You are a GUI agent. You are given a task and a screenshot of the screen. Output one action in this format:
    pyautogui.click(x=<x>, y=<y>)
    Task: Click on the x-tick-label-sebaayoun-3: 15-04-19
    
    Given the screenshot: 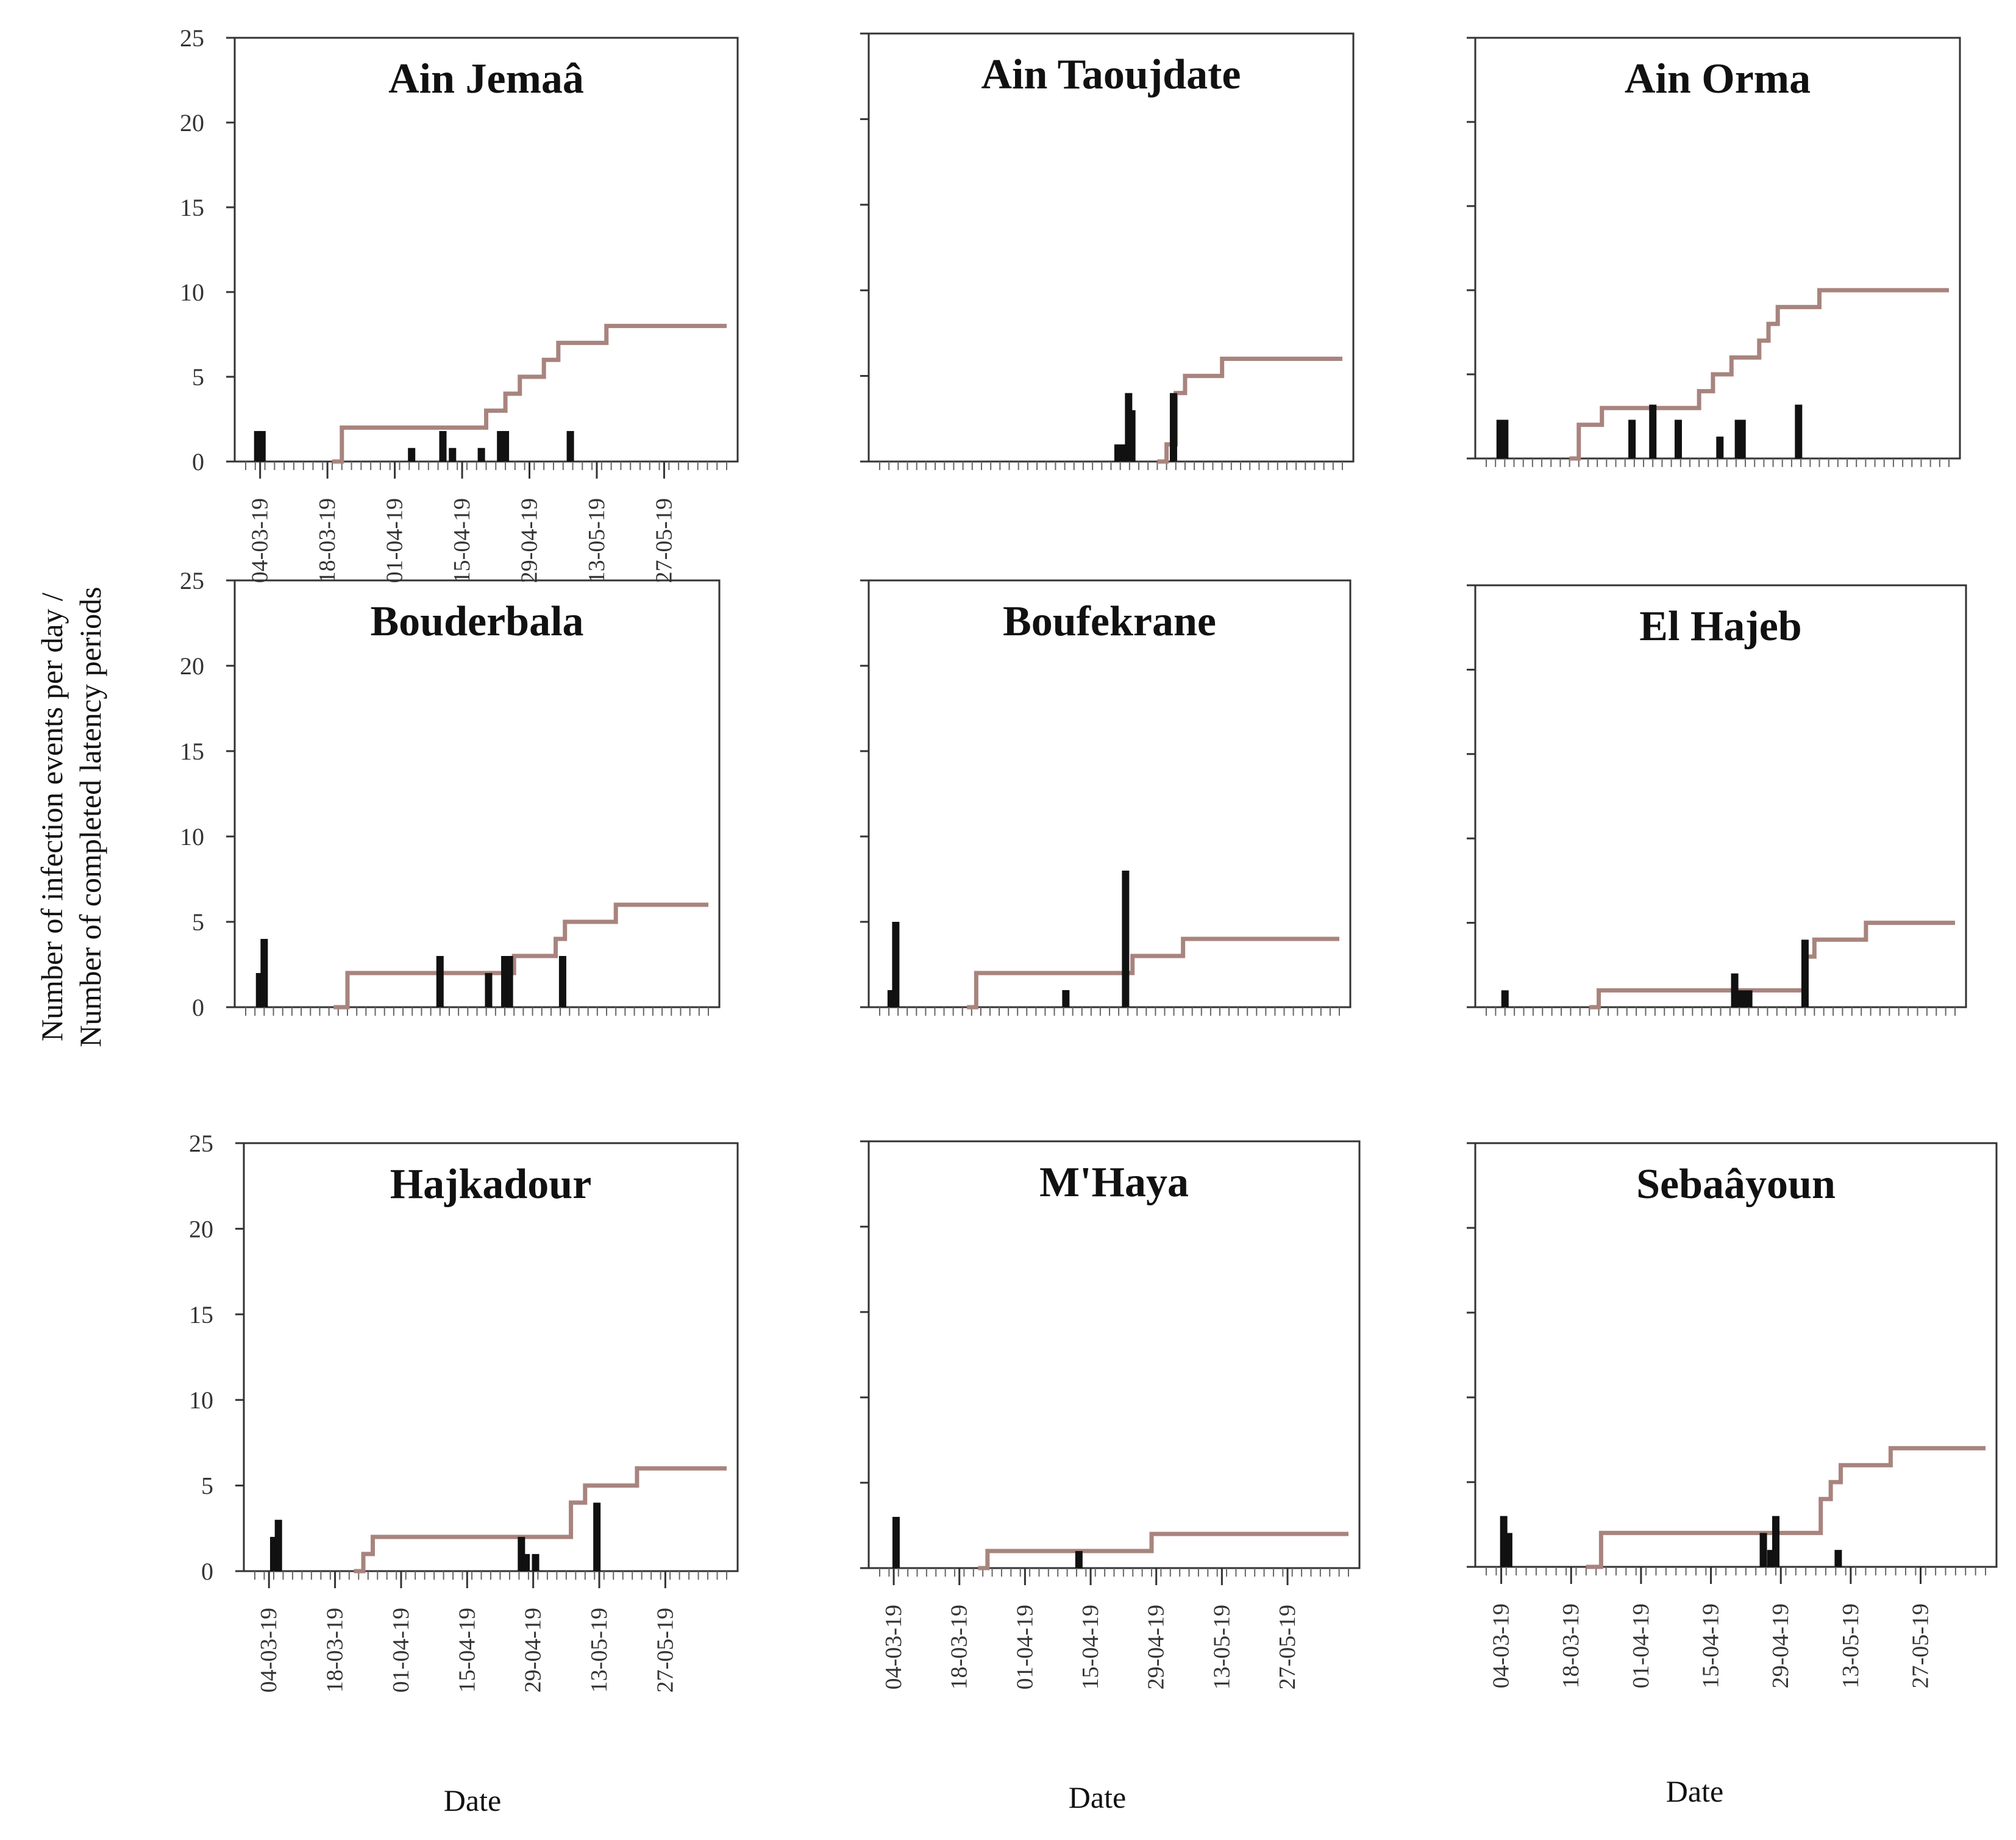 What is the action you would take?
    pyautogui.click(x=1711, y=1645)
    